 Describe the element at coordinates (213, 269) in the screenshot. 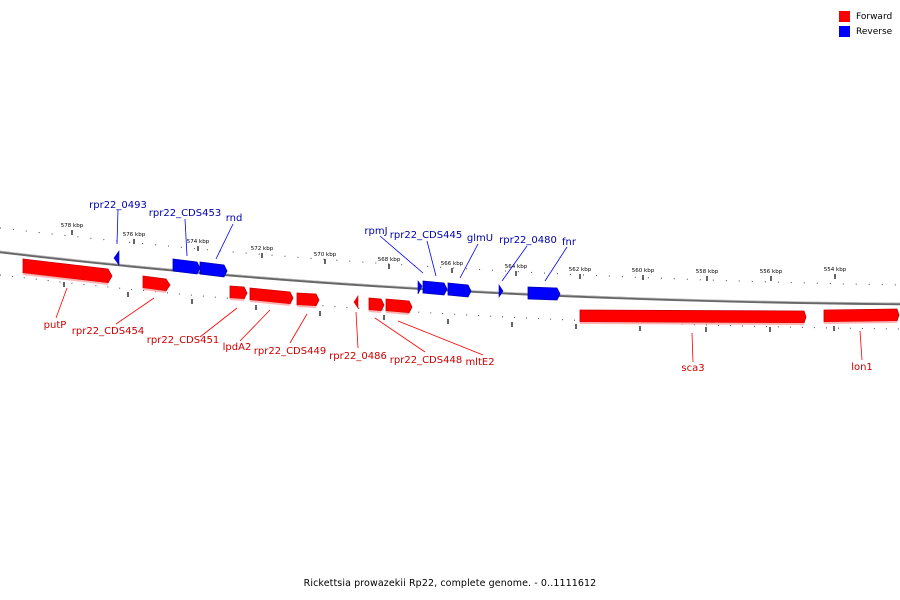

I see `feature-rnd` at that location.